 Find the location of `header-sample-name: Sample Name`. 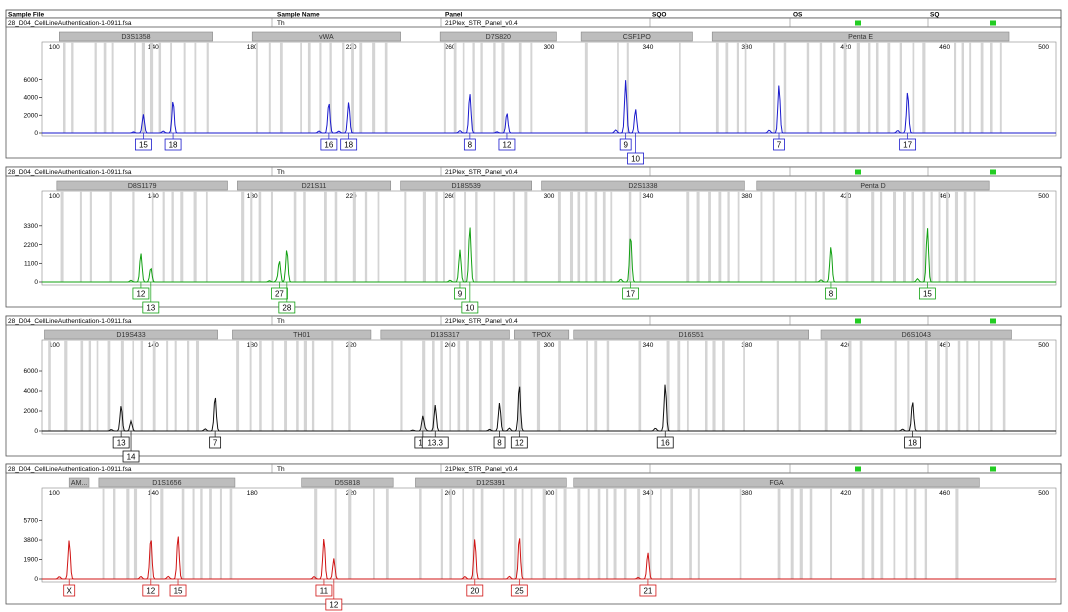

header-sample-name: Sample Name is located at coordinates (298, 15).